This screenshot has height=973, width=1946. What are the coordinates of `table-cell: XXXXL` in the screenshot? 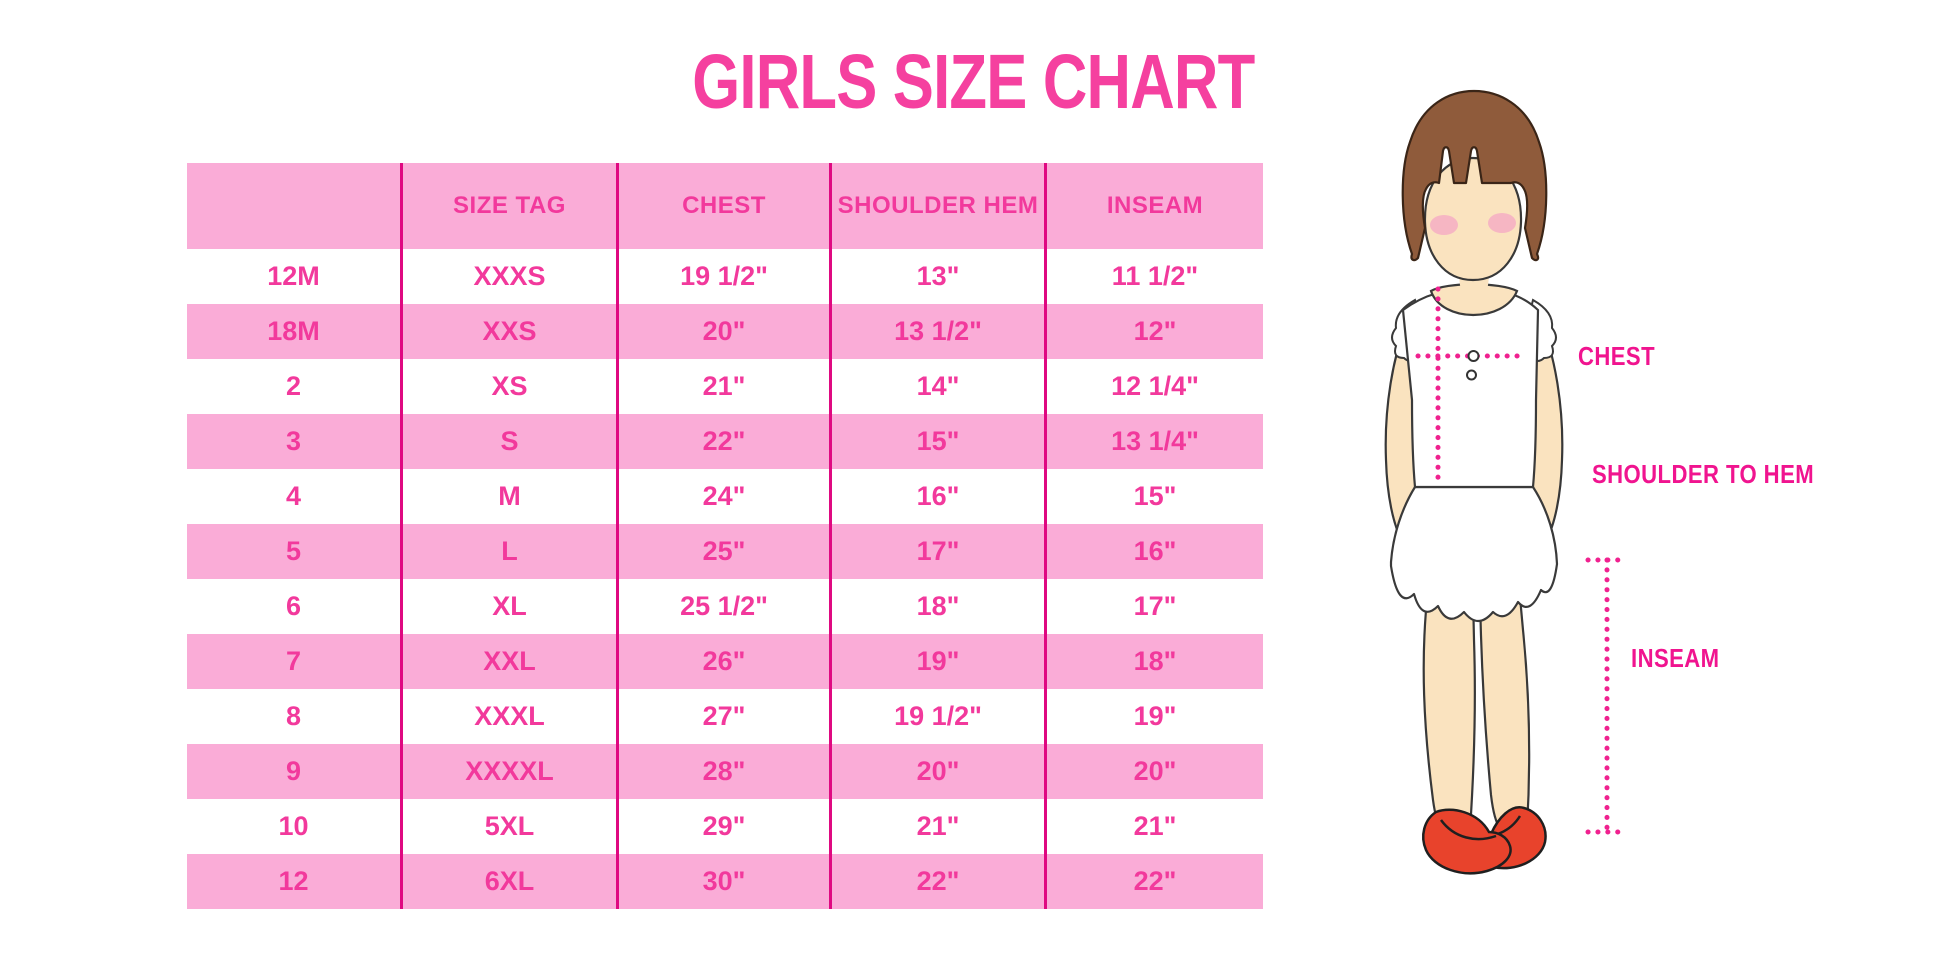 It's located at (508, 771).